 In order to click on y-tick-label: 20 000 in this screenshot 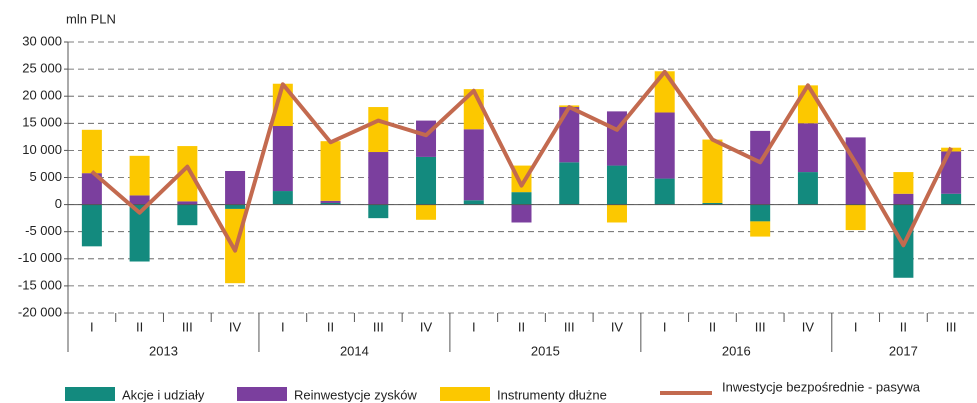, I will do `click(42, 95)`.